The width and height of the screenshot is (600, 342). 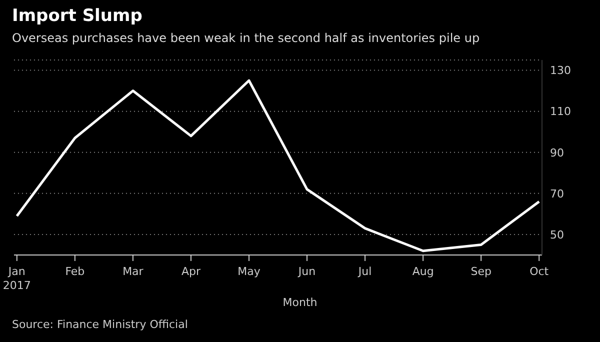 I want to click on chart-subtitle: Overseas purchases have been weak in the second half as inventories pile up, so click(x=246, y=38).